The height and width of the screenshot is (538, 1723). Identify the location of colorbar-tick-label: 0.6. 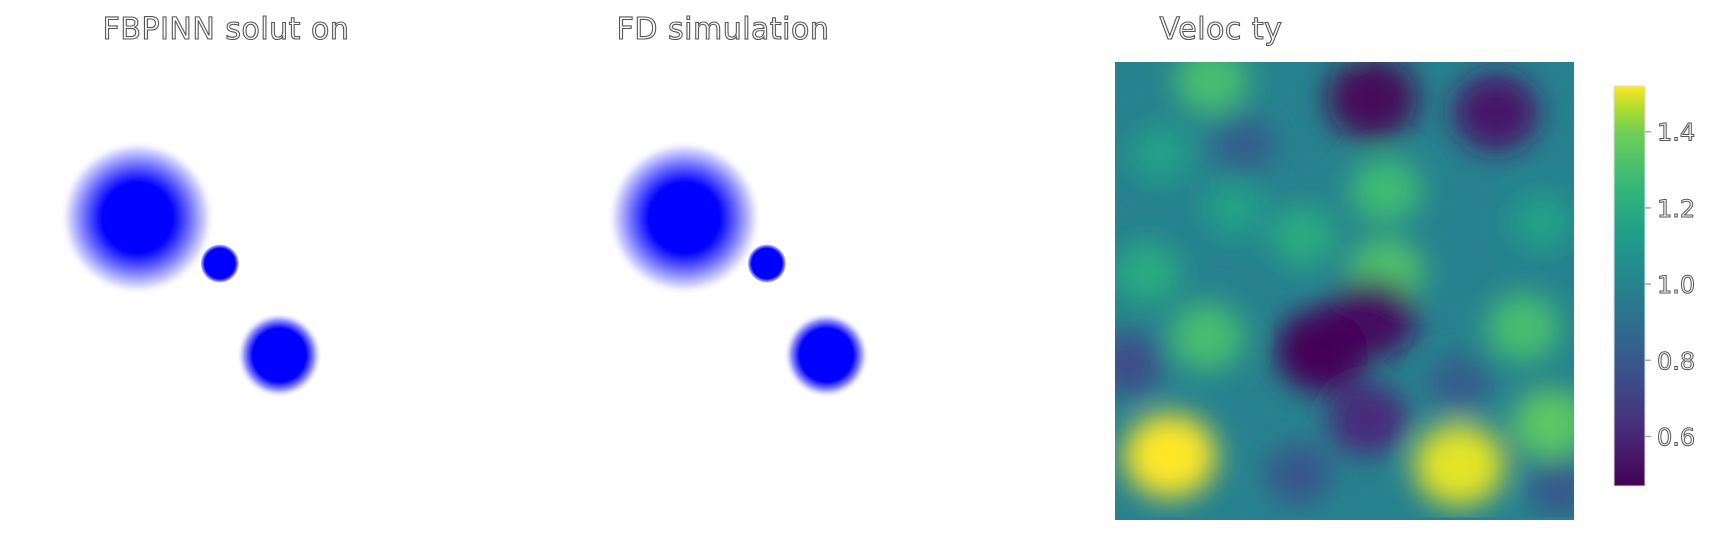
(1676, 437).